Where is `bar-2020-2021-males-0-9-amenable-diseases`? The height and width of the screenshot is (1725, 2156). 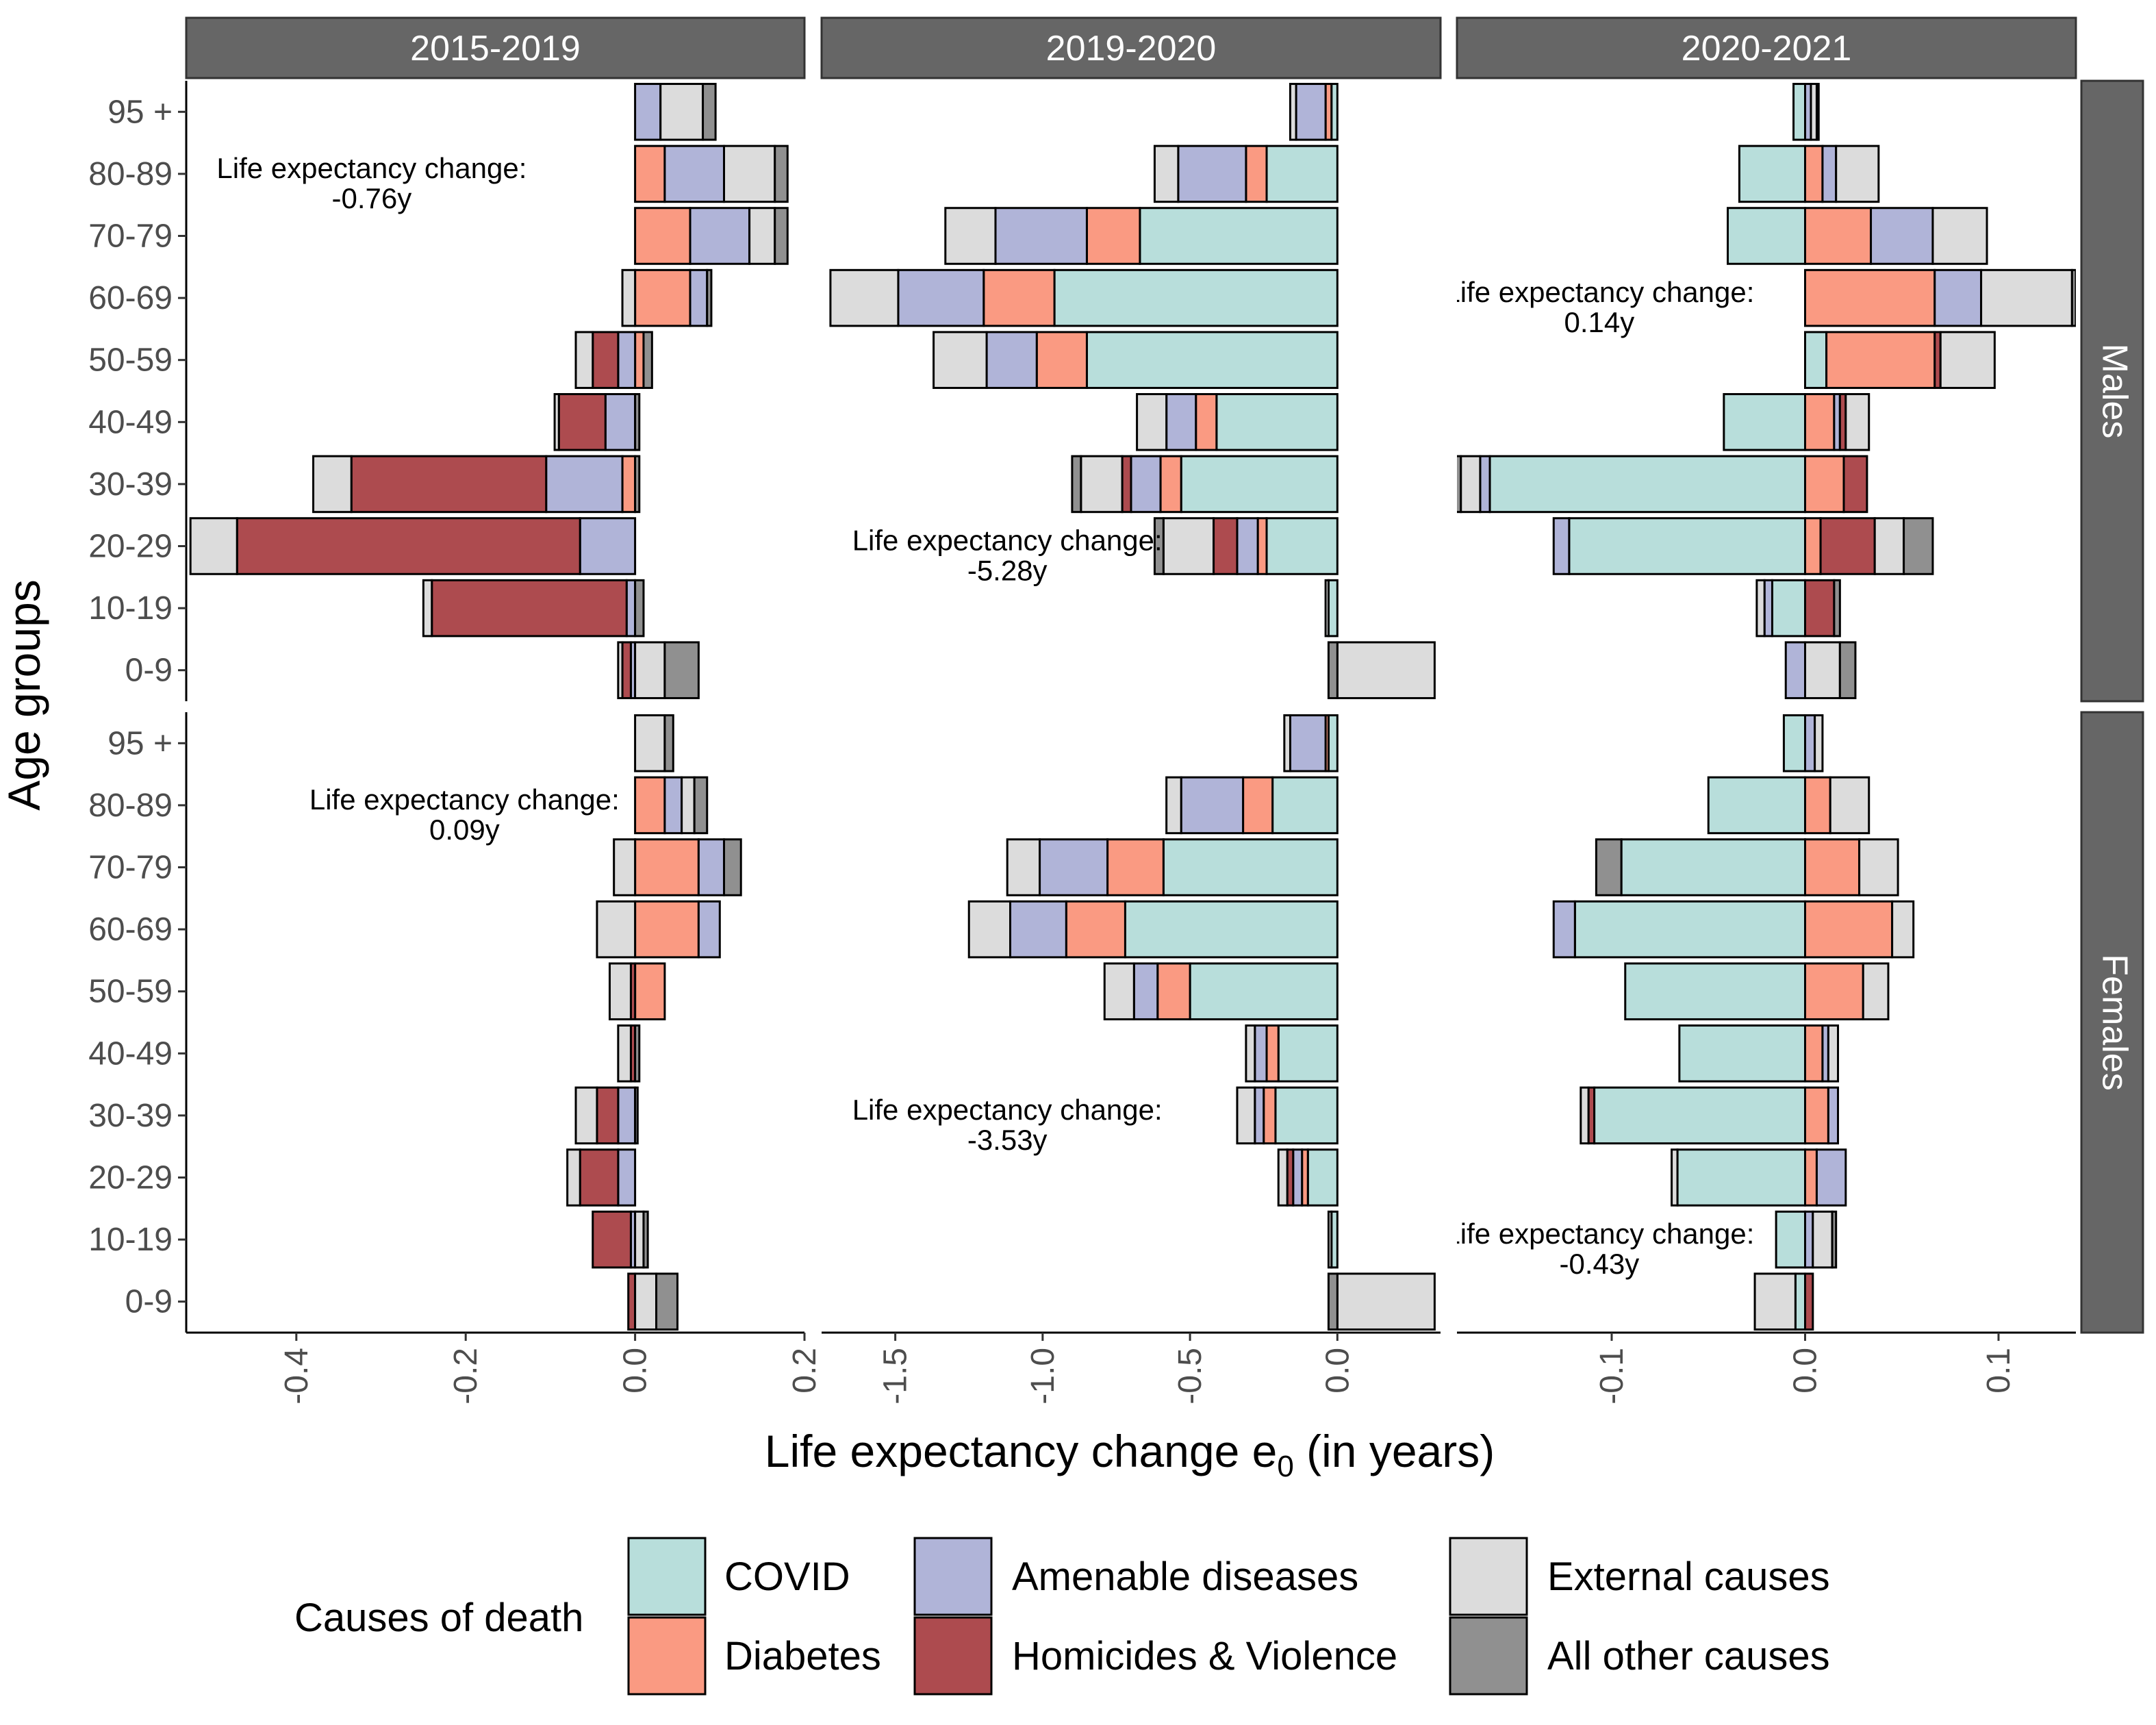
bar-2020-2021-males-0-9-amenable-diseases is located at coordinates (1795, 670).